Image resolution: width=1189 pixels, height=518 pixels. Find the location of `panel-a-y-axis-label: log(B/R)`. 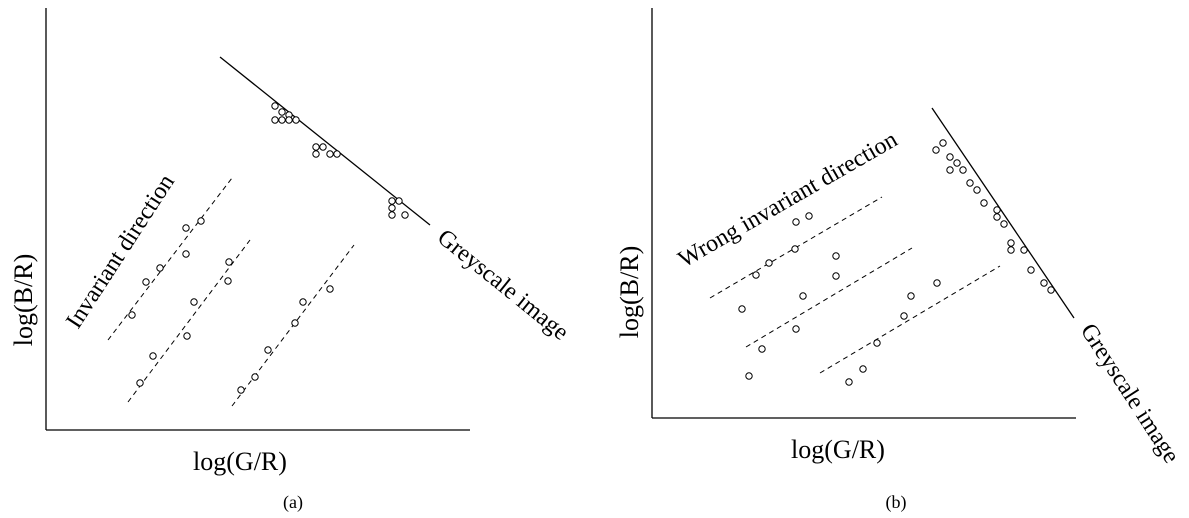

panel-a-y-axis-label: log(B/R) is located at coordinates (23, 300).